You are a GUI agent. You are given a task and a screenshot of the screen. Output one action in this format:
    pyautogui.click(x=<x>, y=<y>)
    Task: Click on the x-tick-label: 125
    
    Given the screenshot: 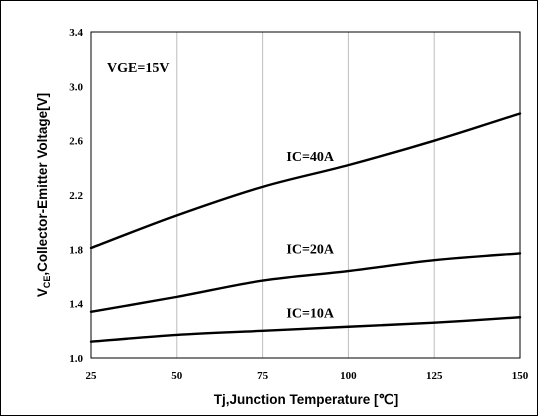 What is the action you would take?
    pyautogui.click(x=434, y=376)
    